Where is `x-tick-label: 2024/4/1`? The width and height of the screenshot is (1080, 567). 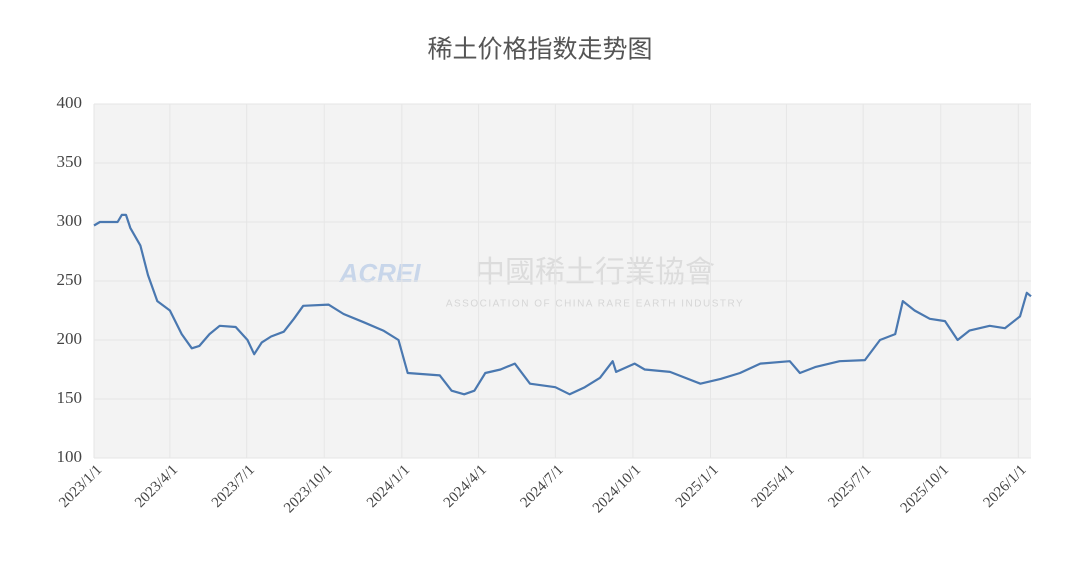
x-tick-label: 2024/4/1 is located at coordinates (465, 486).